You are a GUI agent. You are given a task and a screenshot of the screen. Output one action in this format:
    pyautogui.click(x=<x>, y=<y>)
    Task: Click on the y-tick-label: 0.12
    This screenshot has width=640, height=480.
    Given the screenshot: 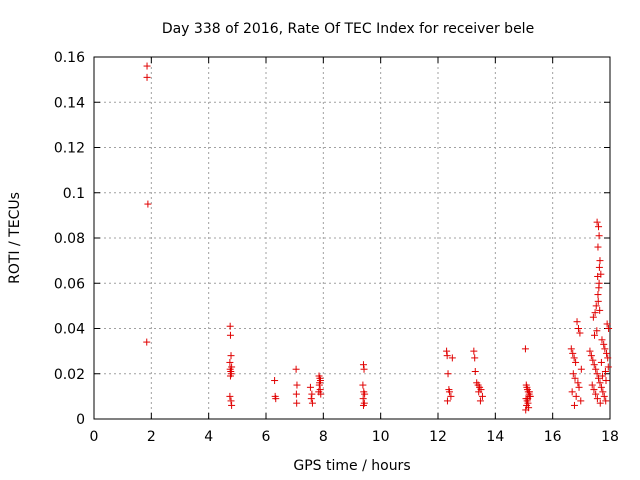 What is the action you would take?
    pyautogui.click(x=69, y=149)
    